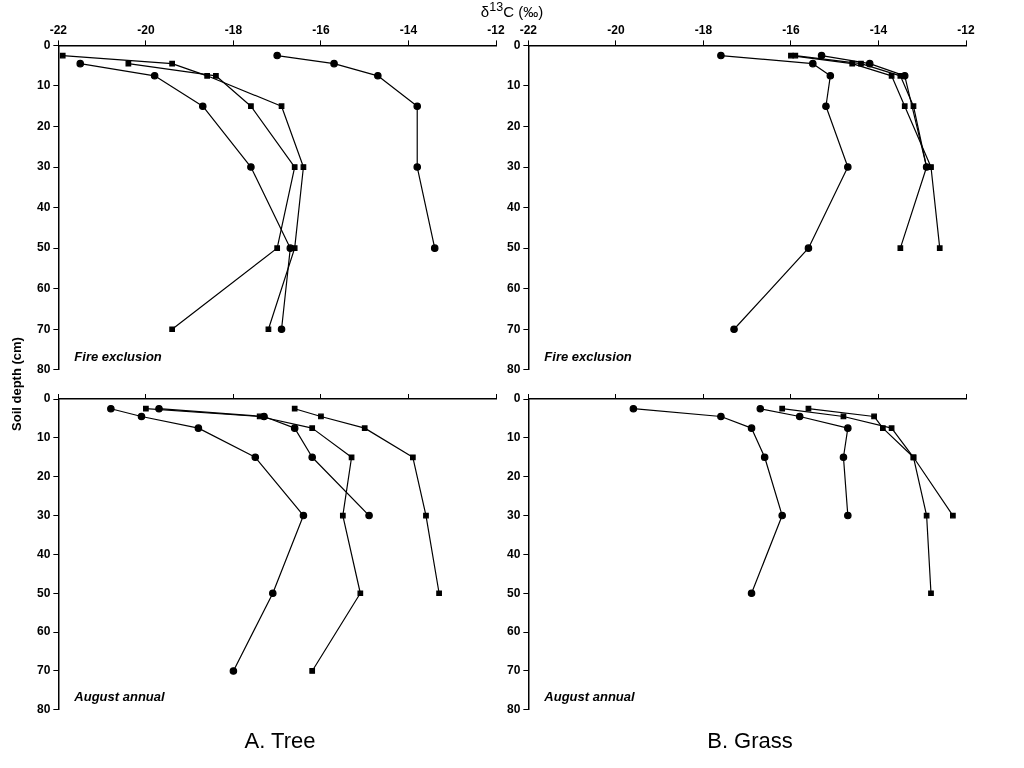  I want to click on x-axis-title: δ$^{13}$C (‰), so click(512, 10).